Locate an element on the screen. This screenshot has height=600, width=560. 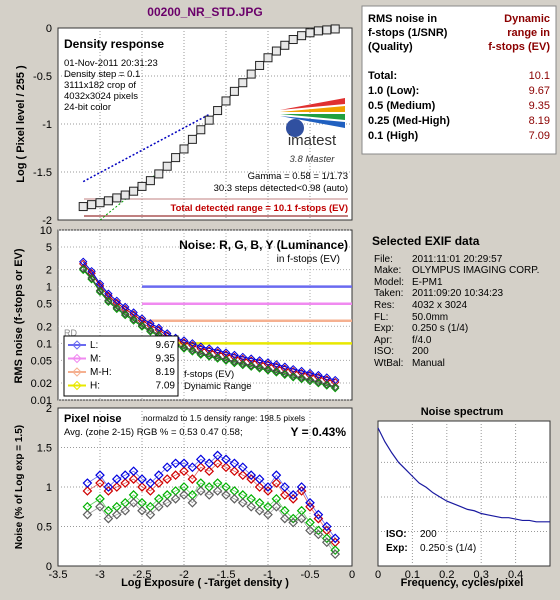
pixel-xtick: -1 is located at coordinates (268, 575).